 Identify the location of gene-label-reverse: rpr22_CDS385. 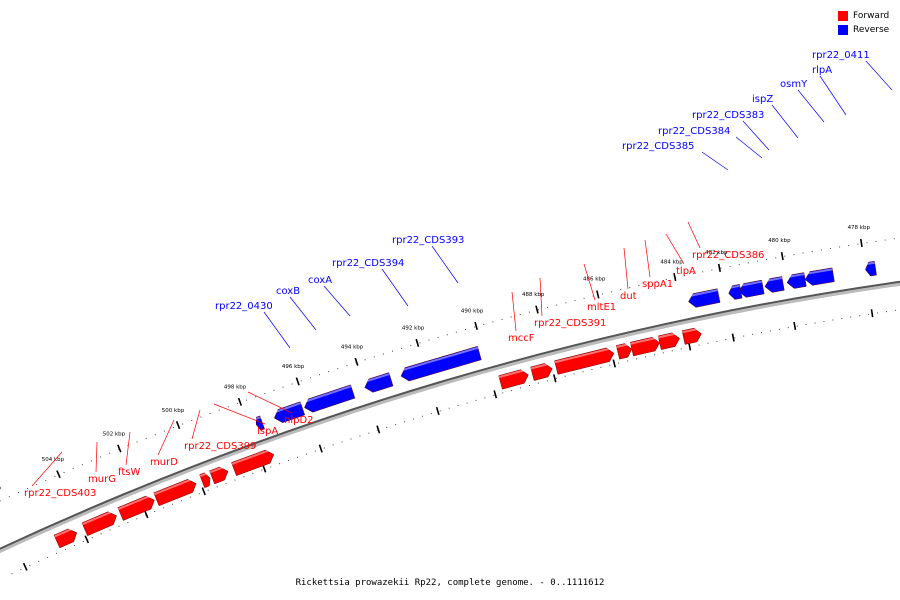
(658, 146).